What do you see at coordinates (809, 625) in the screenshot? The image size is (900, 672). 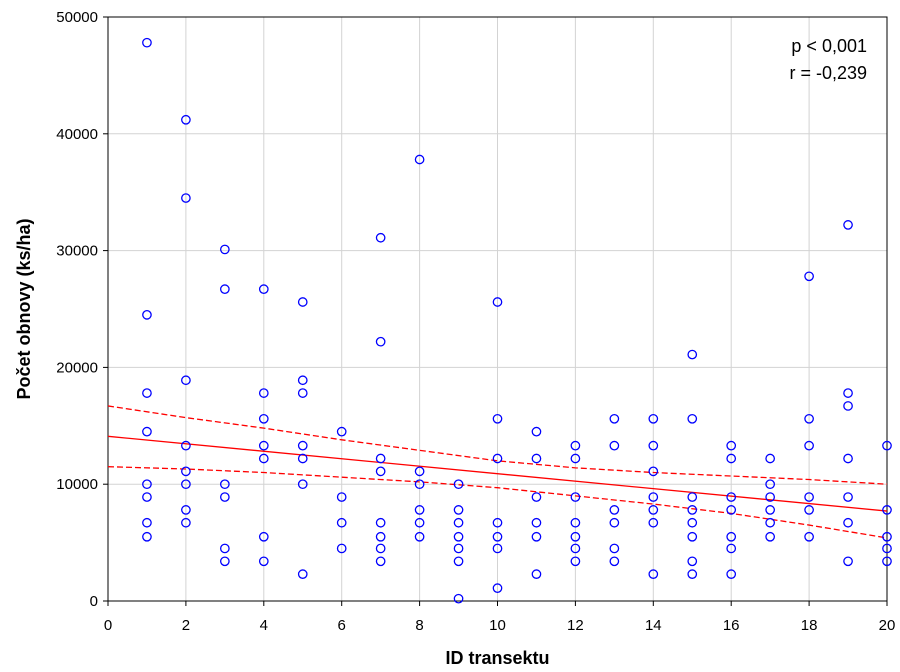 I see `x-tick-label: 18` at bounding box center [809, 625].